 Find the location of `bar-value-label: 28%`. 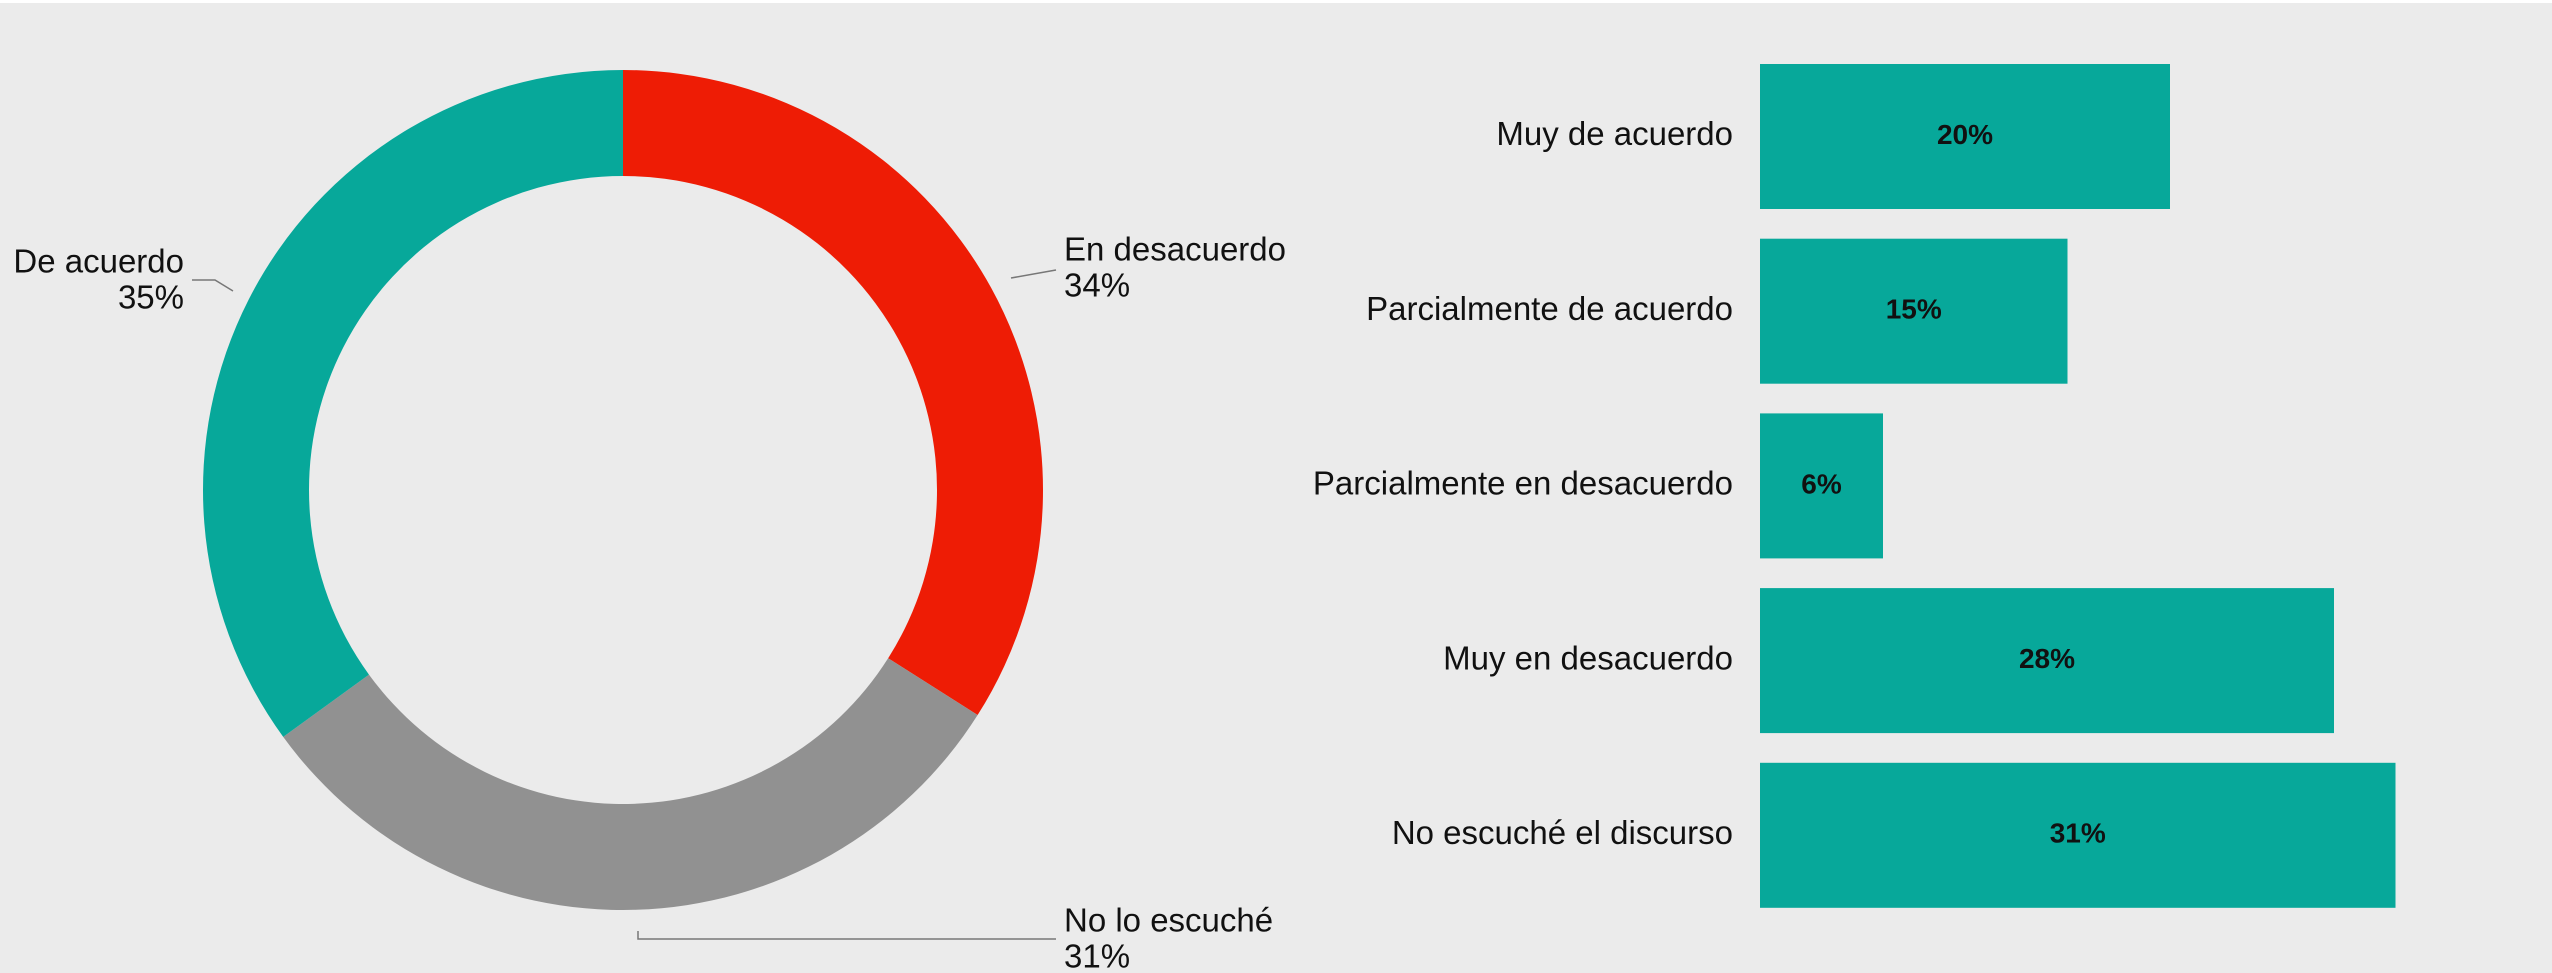

bar-value-label: 28% is located at coordinates (2047, 658).